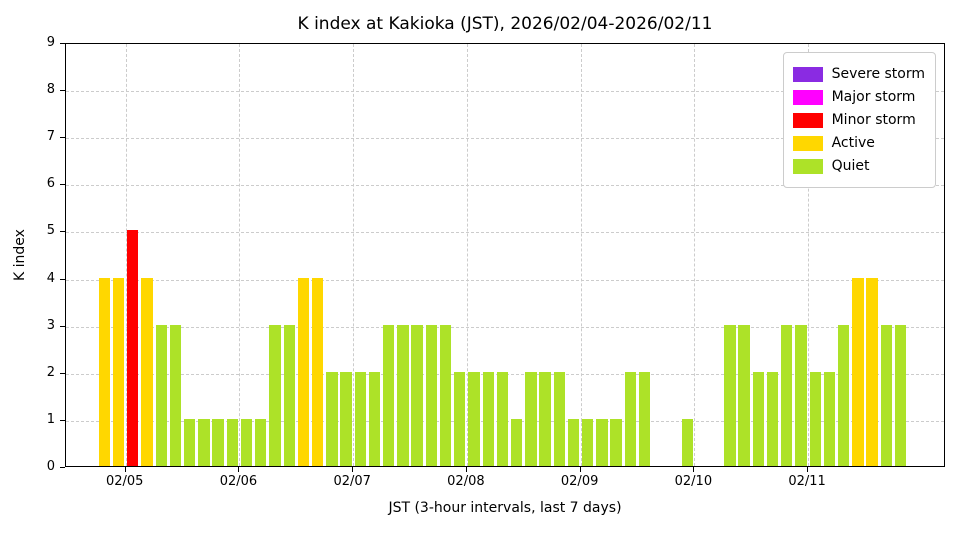  I want to click on legend-label: Quiet, so click(850, 166).